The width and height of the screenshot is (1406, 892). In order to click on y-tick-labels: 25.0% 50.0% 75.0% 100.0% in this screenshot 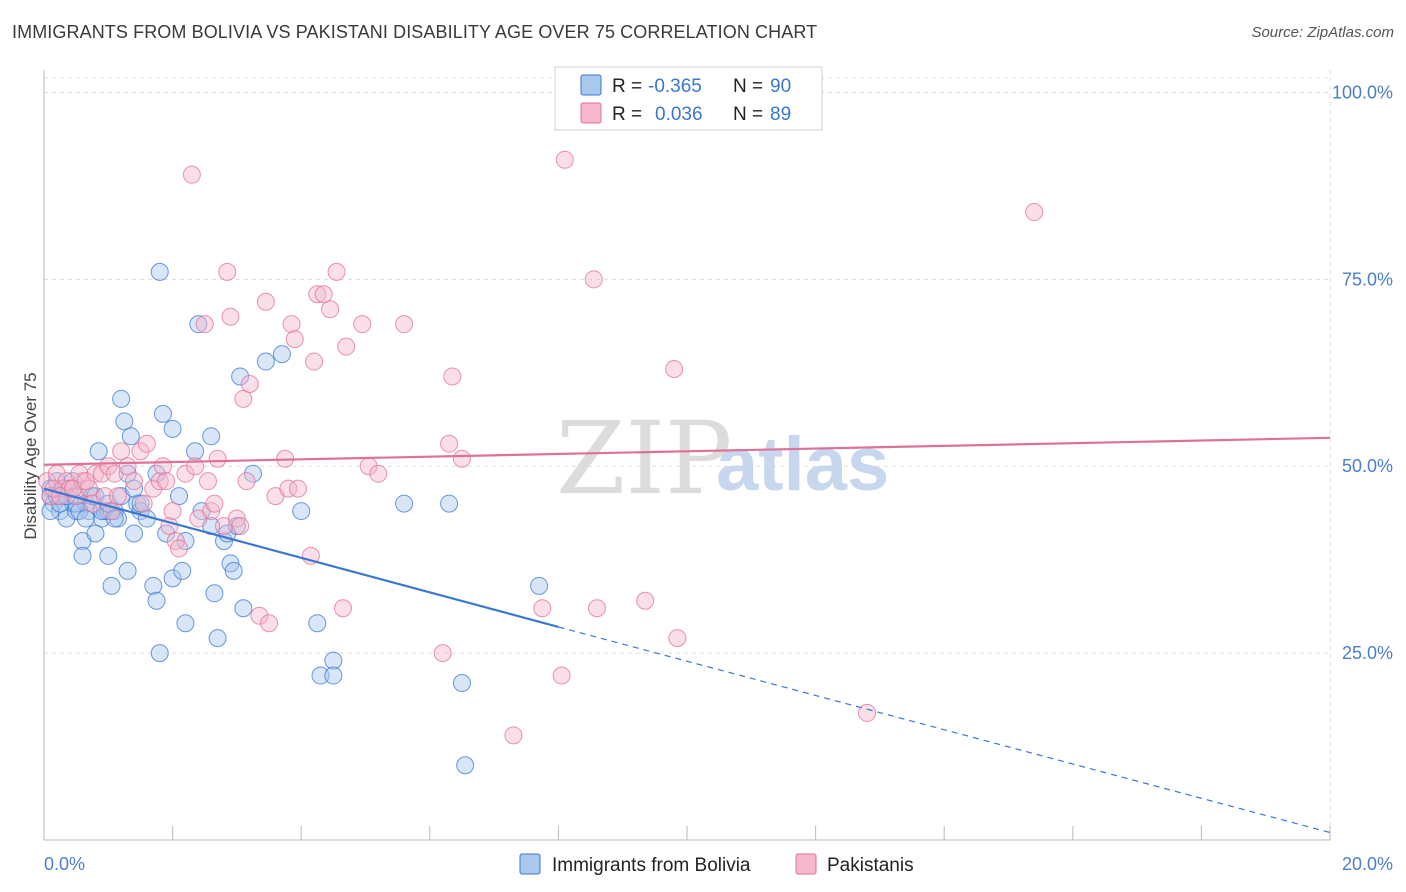, I will do `click(1362, 372)`.